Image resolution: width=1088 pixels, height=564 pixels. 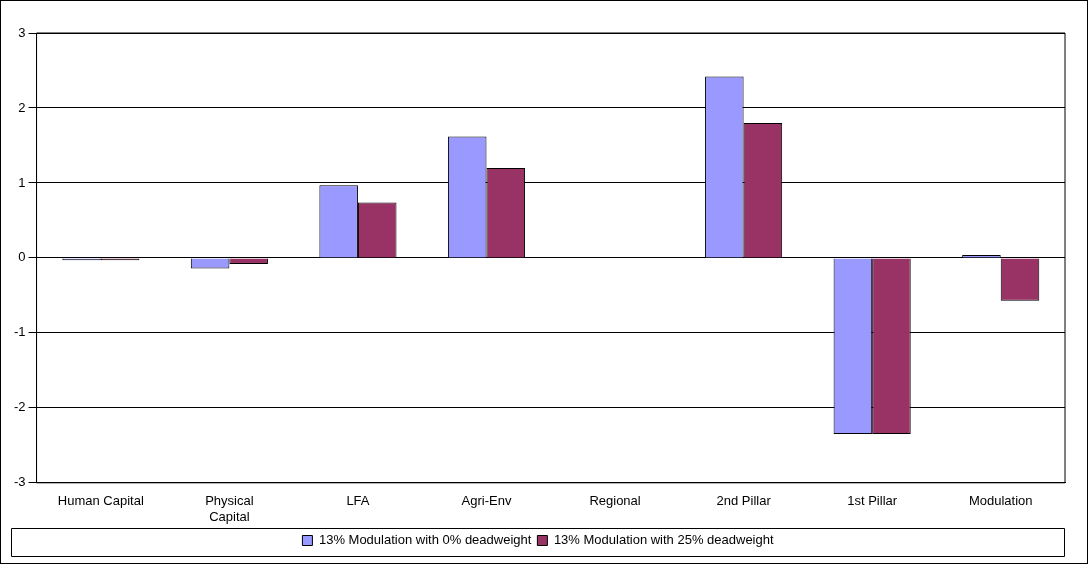 What do you see at coordinates (486, 501) in the screenshot?
I see `x-tick-label: Agri-Env` at bounding box center [486, 501].